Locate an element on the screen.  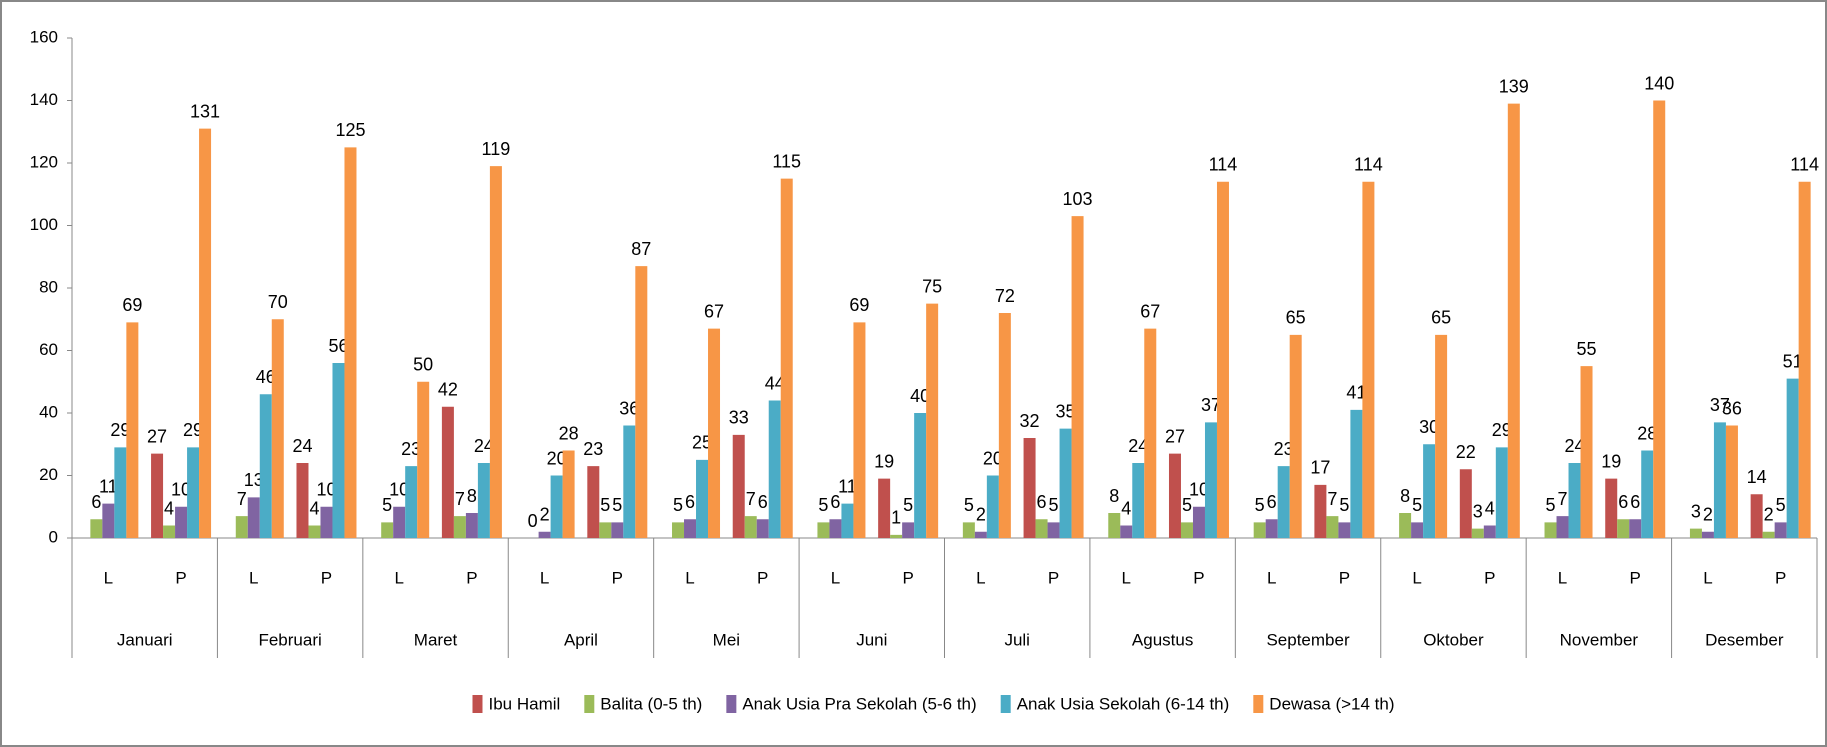
data-label: 0 is located at coordinates (533, 521).